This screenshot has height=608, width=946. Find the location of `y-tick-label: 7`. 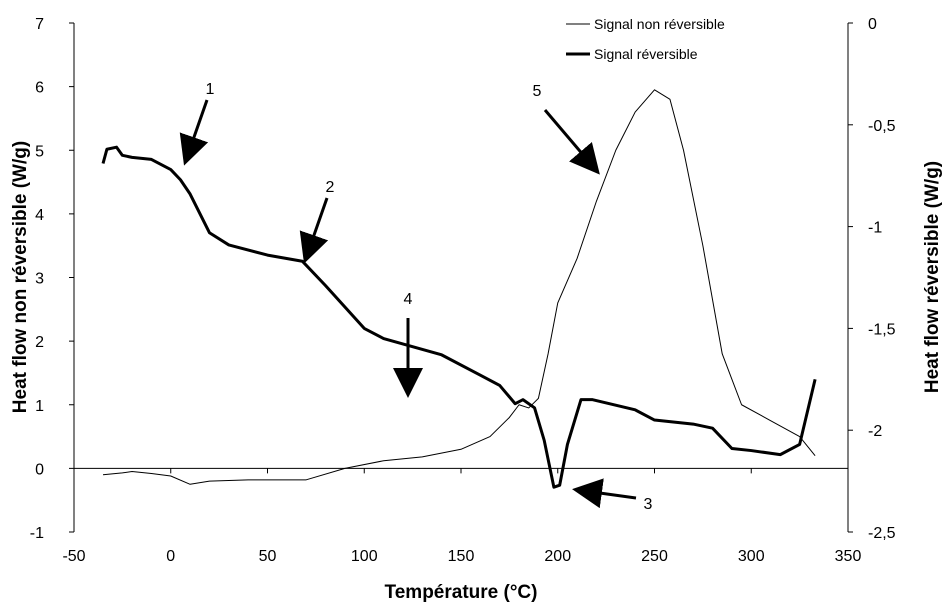

y-tick-label: 7 is located at coordinates (39, 24).